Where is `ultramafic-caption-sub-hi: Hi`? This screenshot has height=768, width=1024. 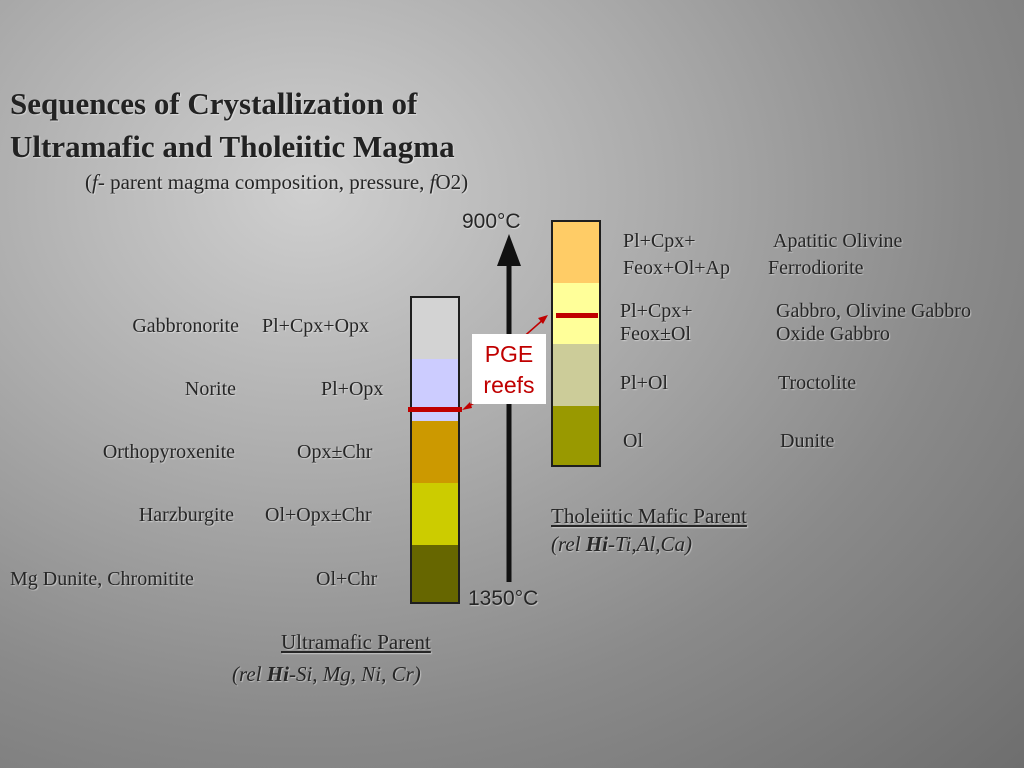
ultramafic-caption-sub-hi: Hi is located at coordinates (277, 674).